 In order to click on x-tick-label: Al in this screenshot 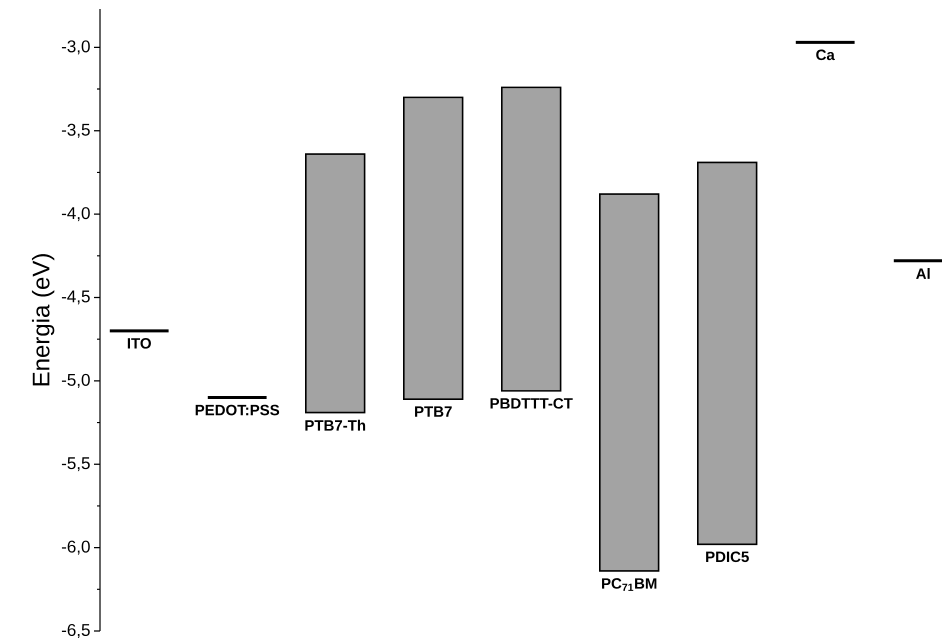, I will do `click(923, 273)`.